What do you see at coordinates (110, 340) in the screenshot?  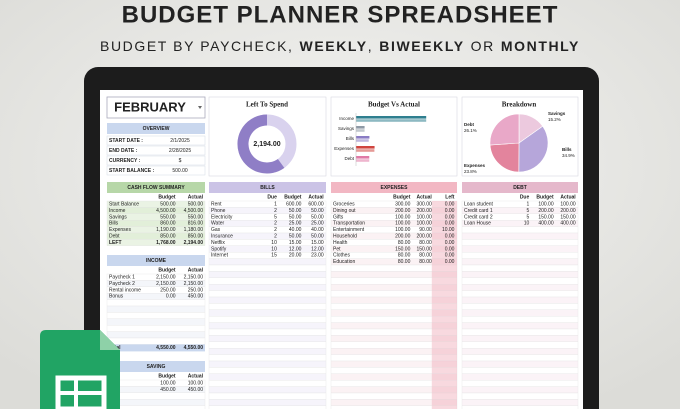 I see `icon-fold` at bounding box center [110, 340].